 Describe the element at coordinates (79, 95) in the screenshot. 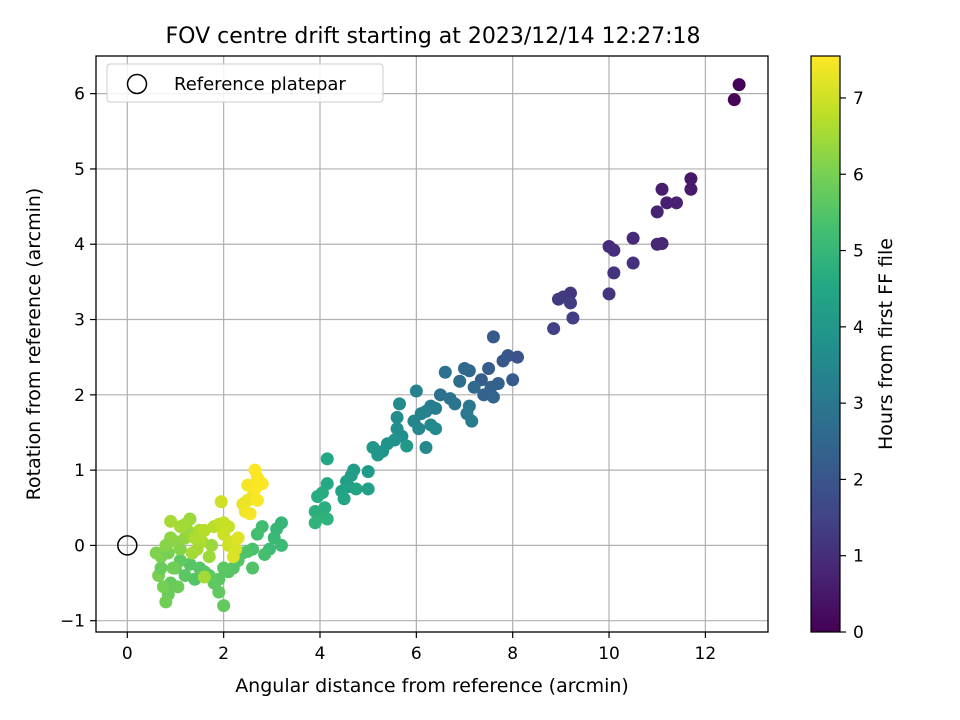

I see `y-tick-label: 6` at that location.